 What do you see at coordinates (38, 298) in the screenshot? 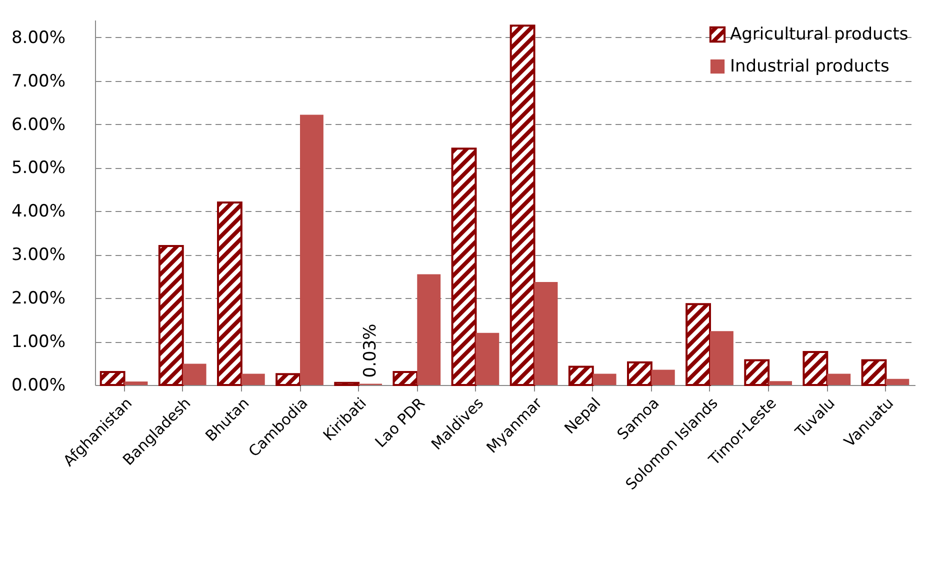
I see `y-tick-label: 2.00%` at bounding box center [38, 298].